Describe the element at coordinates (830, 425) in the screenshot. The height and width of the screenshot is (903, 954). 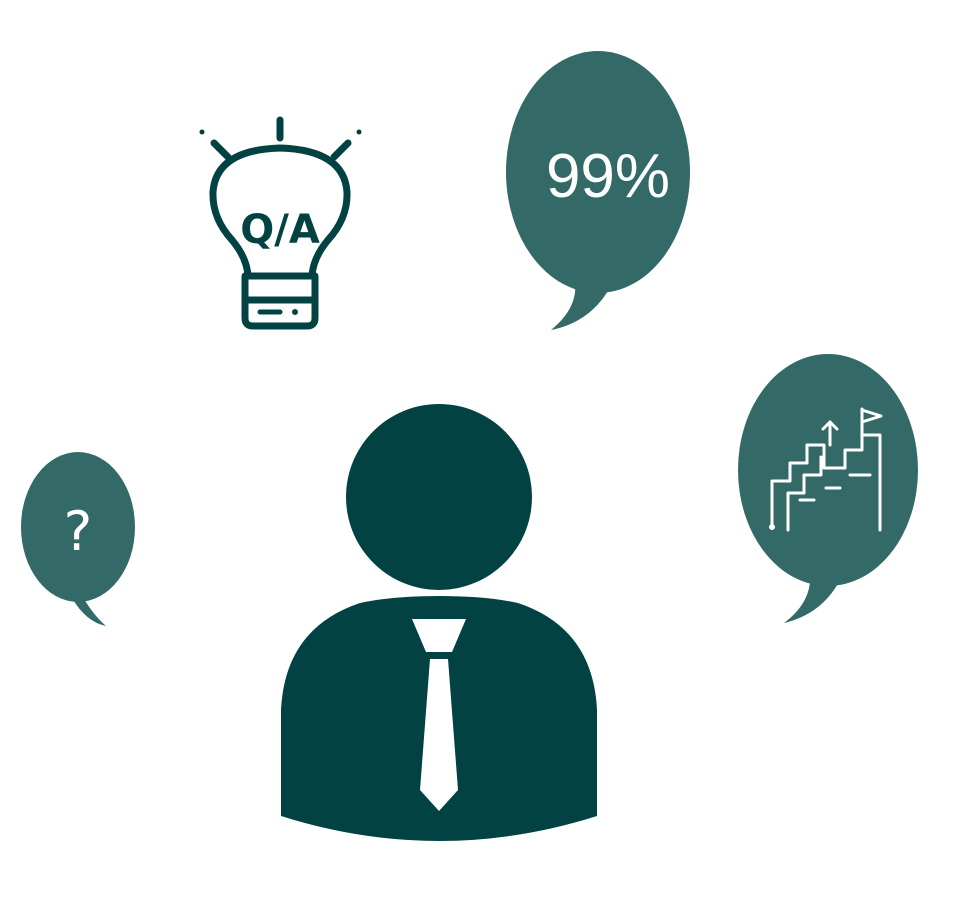
I see `arrow-head` at that location.